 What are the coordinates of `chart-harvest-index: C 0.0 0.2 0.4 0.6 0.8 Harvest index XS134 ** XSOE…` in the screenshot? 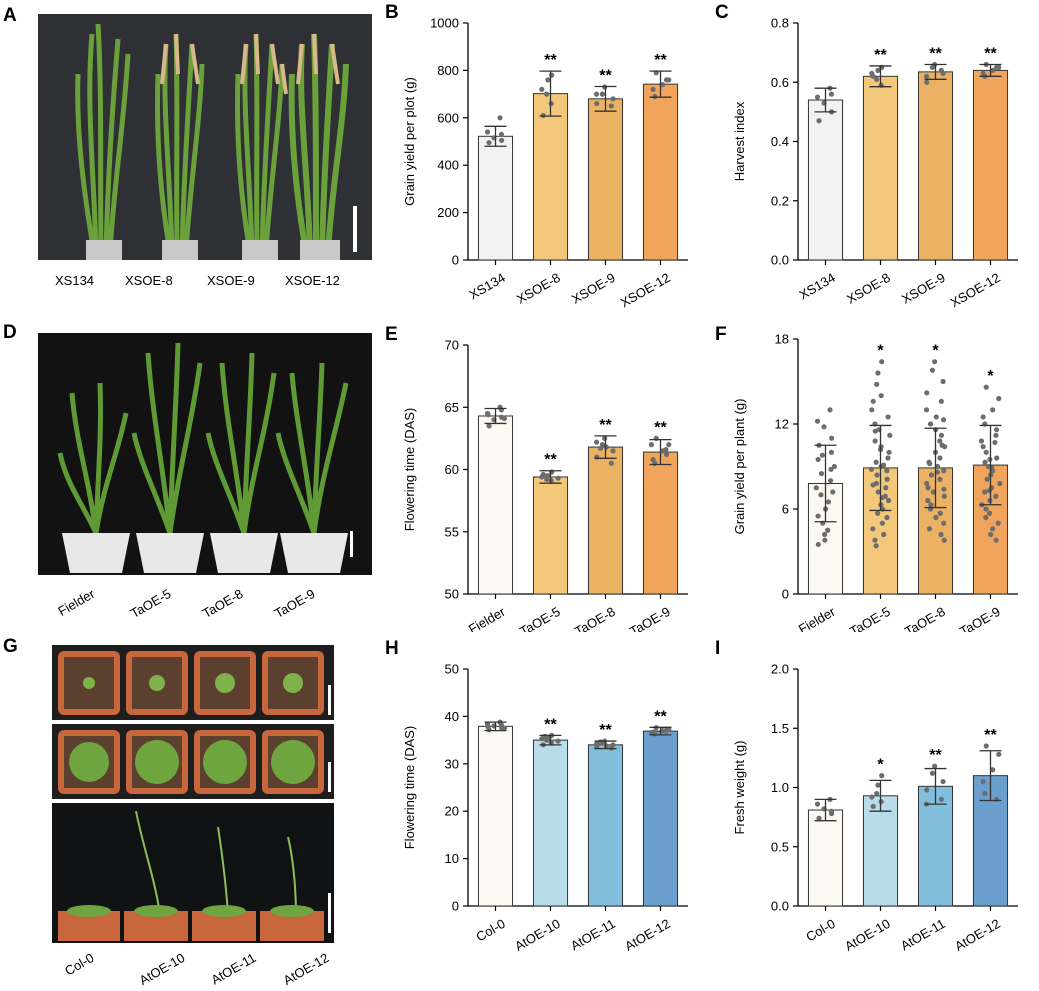 It's located at (875, 160).